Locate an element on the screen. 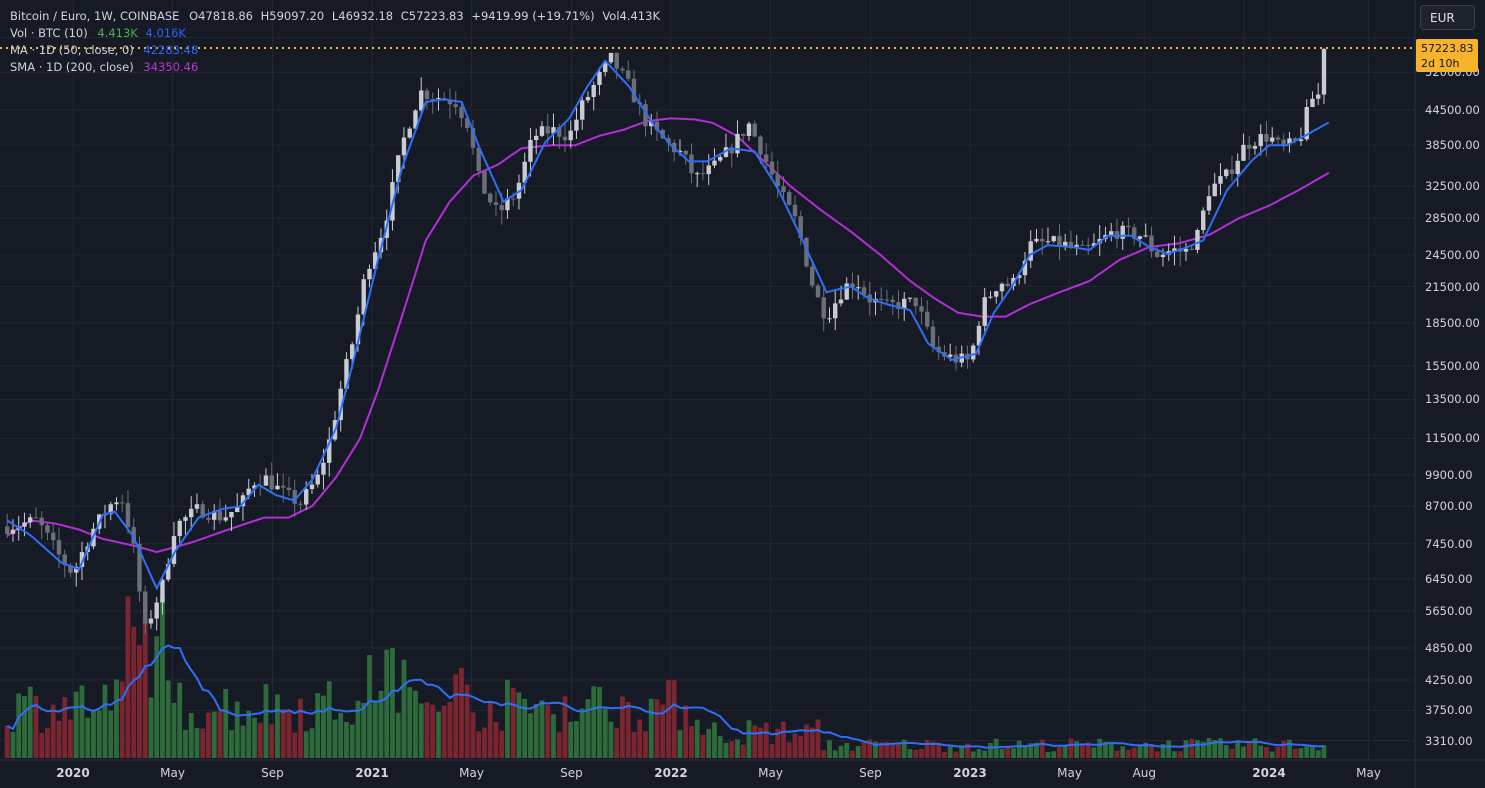 The image size is (1485, 788). price-axis-label: 8700.00 is located at coordinates (1449, 506).